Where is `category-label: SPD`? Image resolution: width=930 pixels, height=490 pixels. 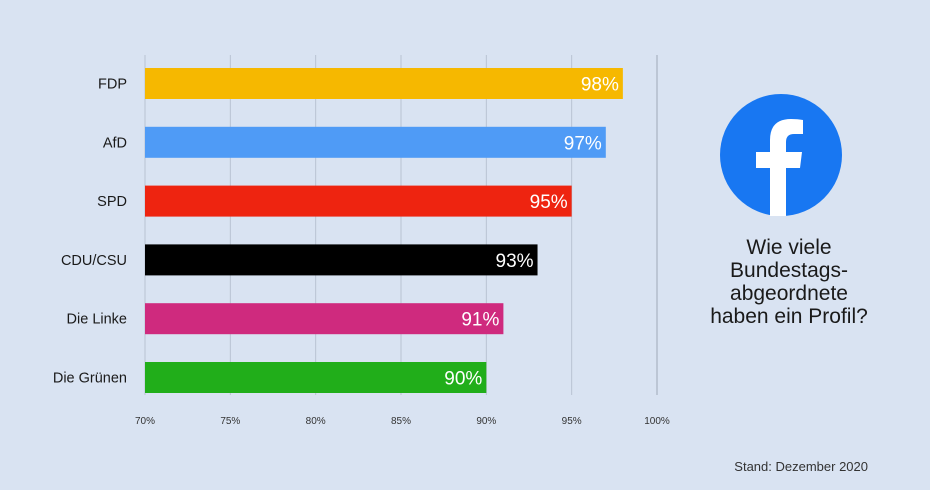 category-label: SPD is located at coordinates (112, 202).